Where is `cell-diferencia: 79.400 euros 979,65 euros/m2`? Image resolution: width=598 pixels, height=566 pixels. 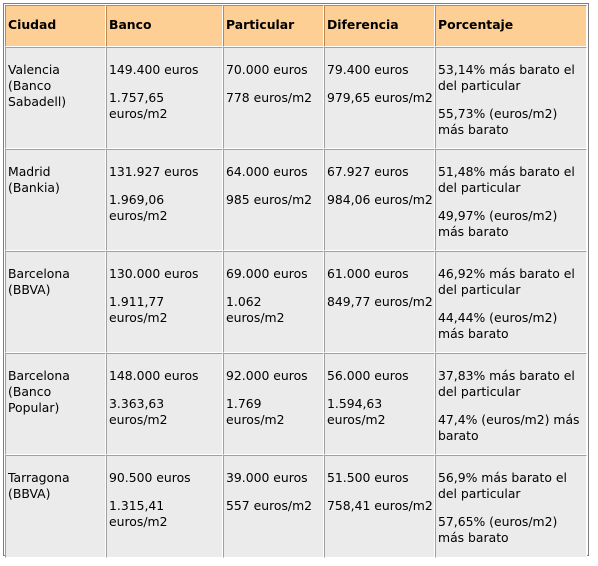 cell-diferencia: 79.400 euros 979,65 euros/m2 is located at coordinates (379, 98).